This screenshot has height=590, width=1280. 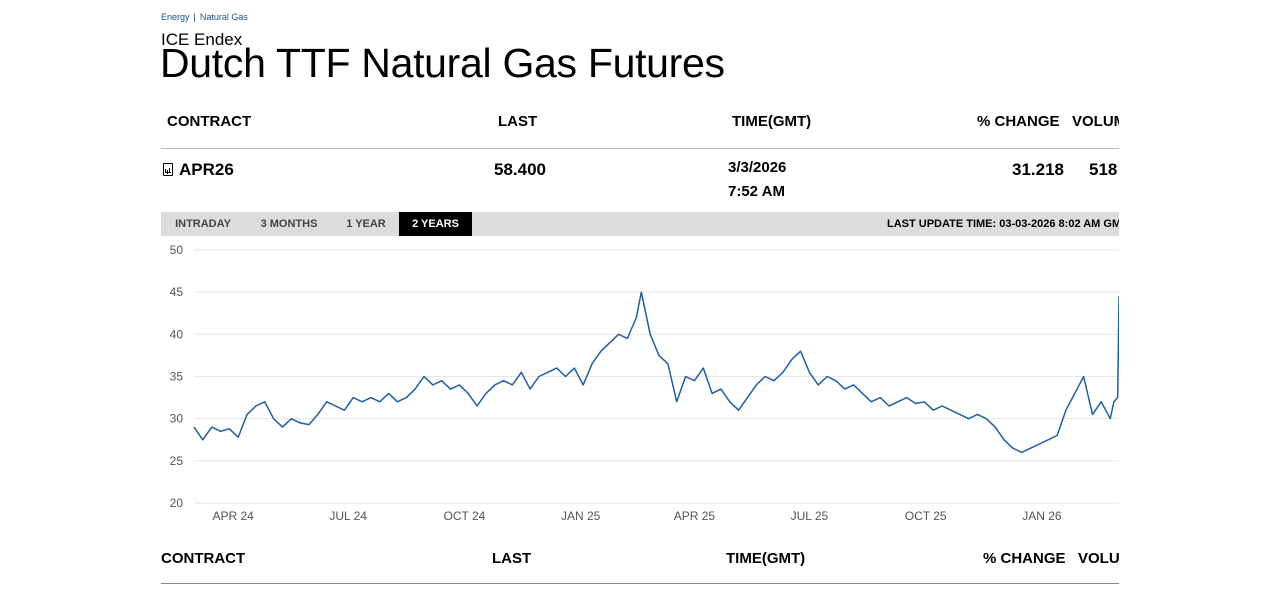 What do you see at coordinates (766, 558) in the screenshot?
I see `footer-header-time: TIME(GMT)` at bounding box center [766, 558].